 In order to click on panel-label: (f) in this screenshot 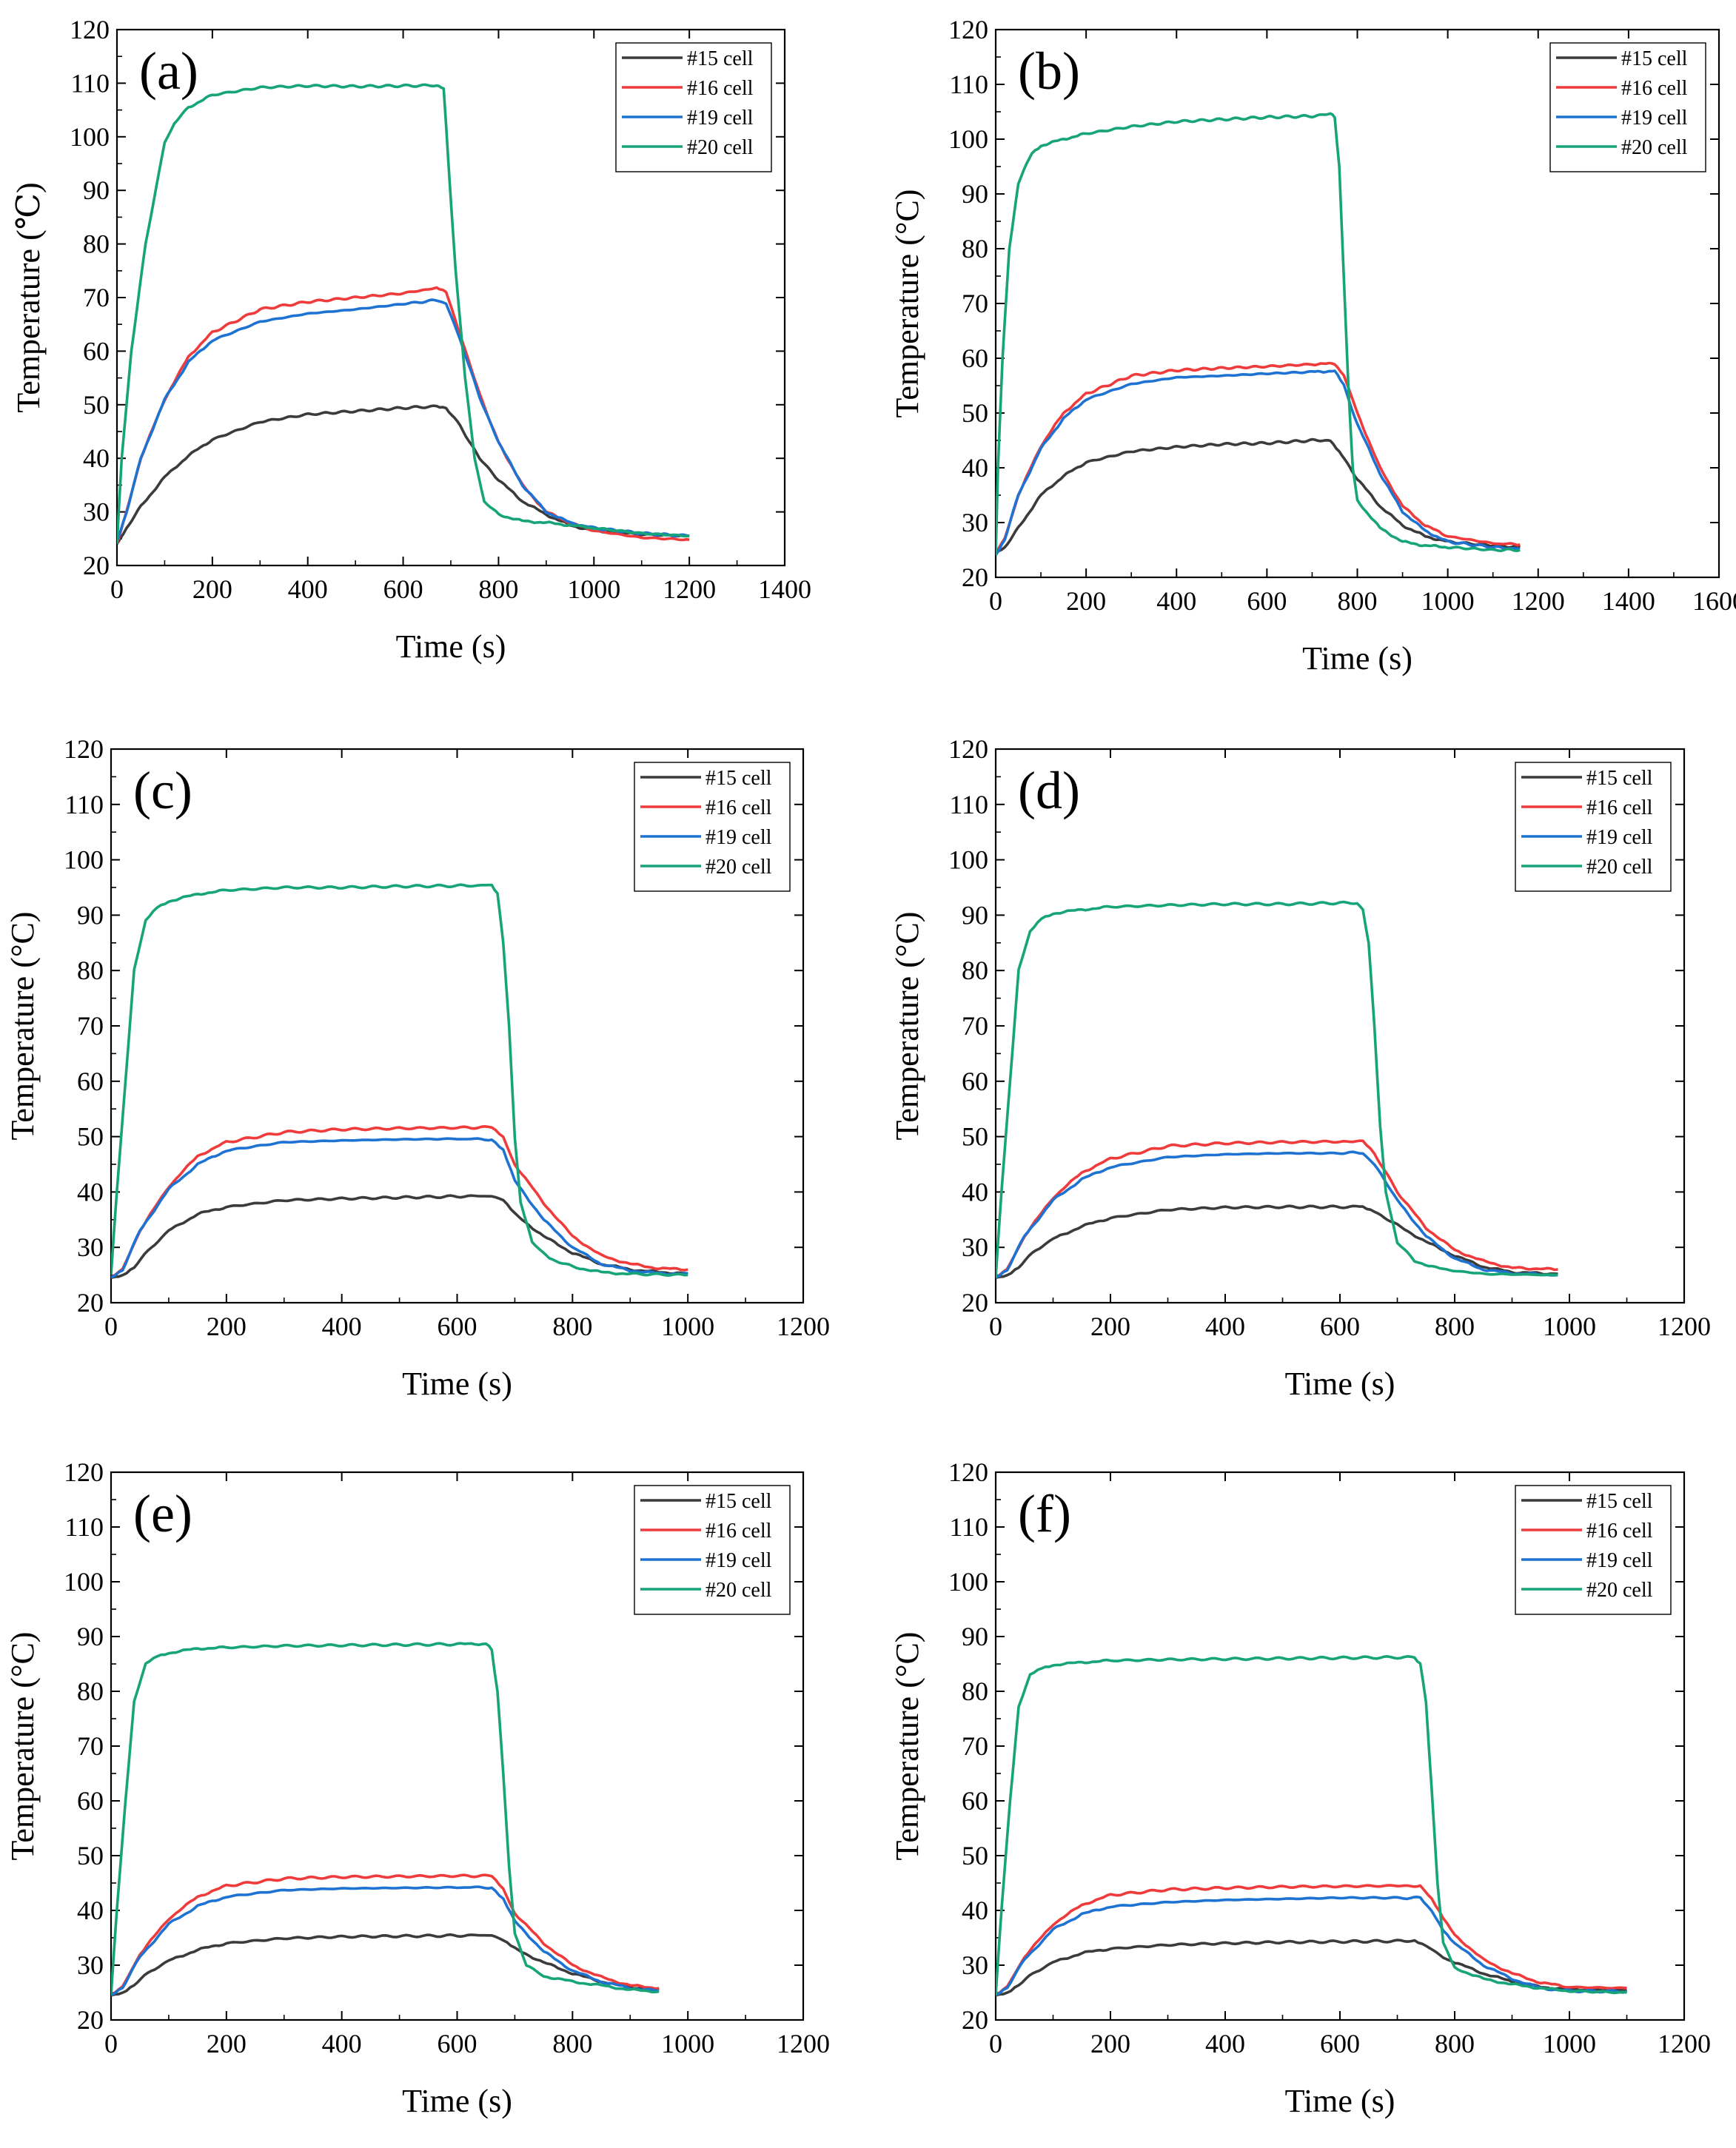, I will do `click(1044, 1513)`.